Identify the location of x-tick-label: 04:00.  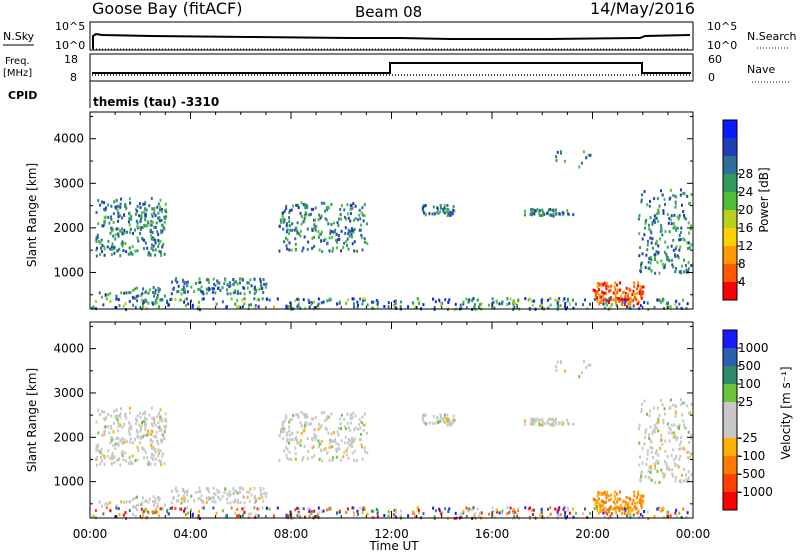
(190, 534).